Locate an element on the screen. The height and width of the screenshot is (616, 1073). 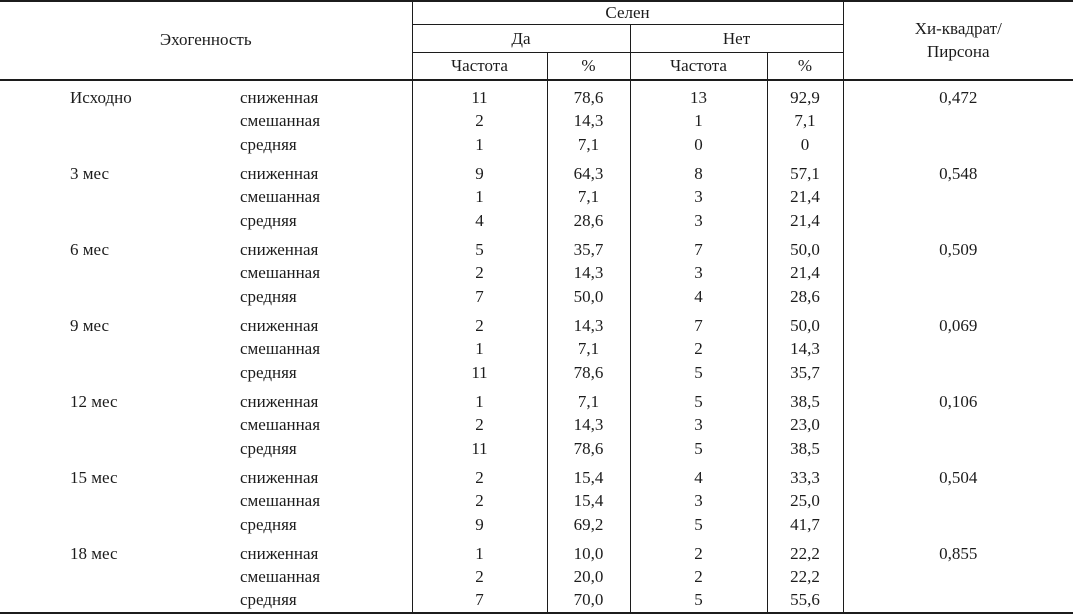
no-percent-cell: 57,1 is located at coordinates (805, 170).